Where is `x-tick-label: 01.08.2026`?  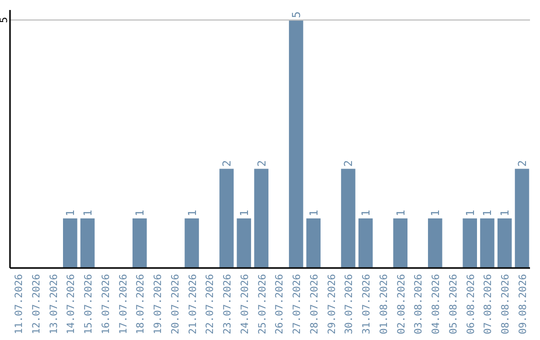
x-tick-label: 01.08.2026 is located at coordinates (384, 304).